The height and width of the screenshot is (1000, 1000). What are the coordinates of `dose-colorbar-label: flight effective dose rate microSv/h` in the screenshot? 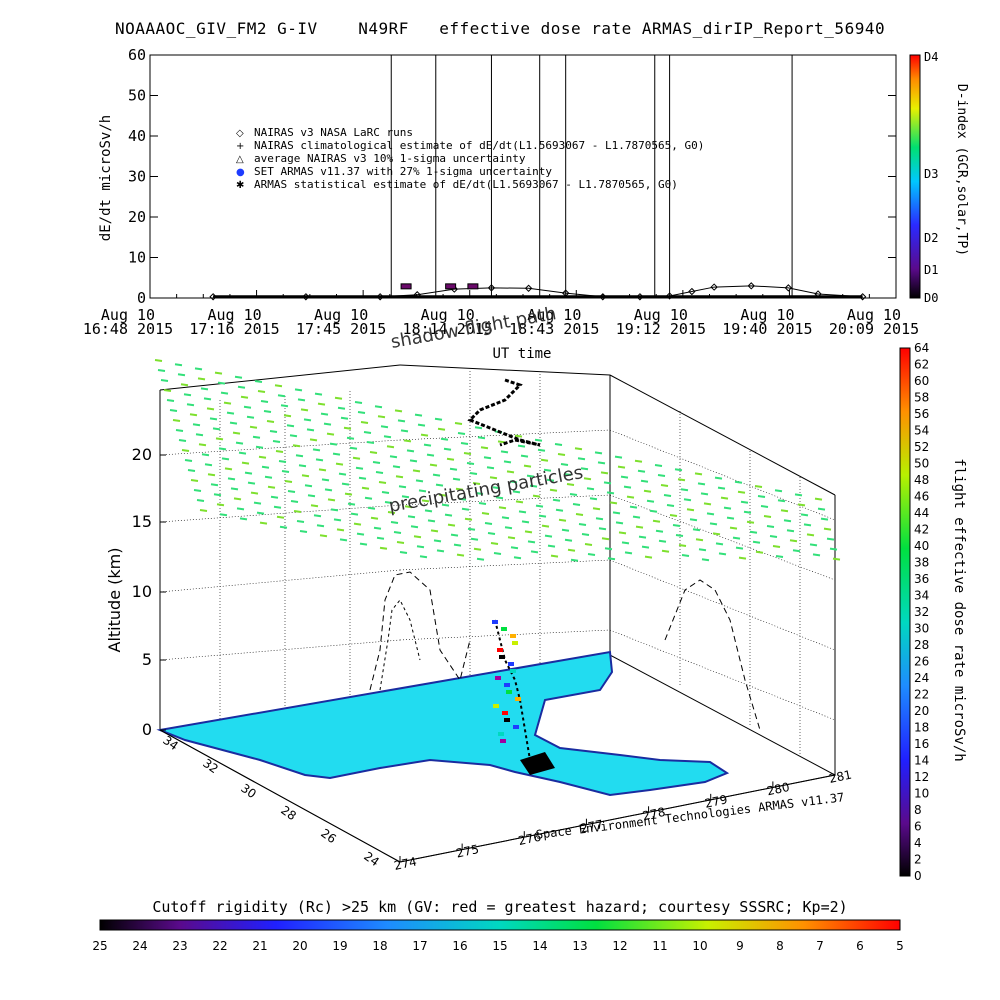 It's located at (959, 609).